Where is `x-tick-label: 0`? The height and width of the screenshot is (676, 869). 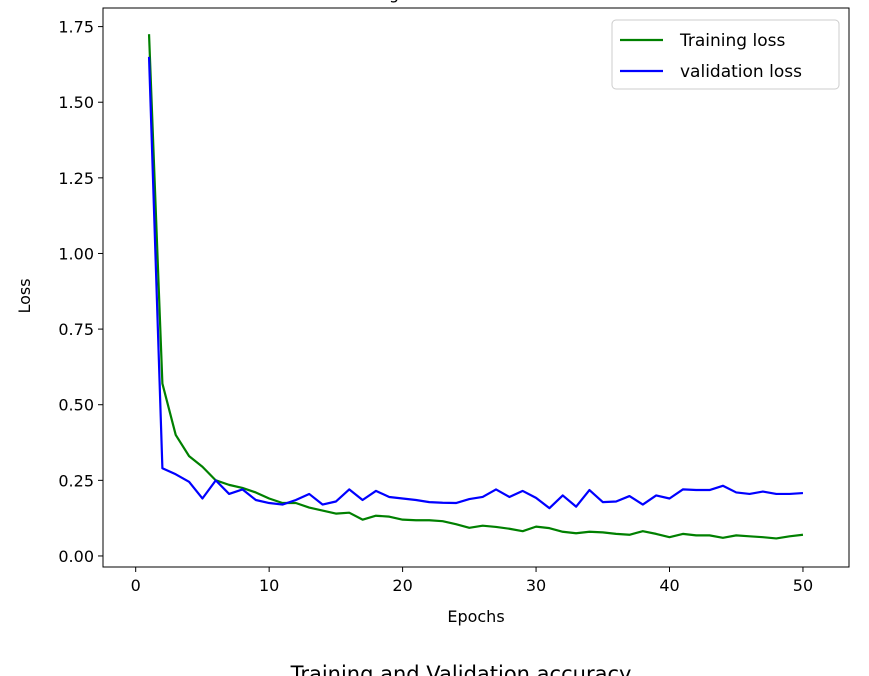
x-tick-label: 0 is located at coordinates (136, 585).